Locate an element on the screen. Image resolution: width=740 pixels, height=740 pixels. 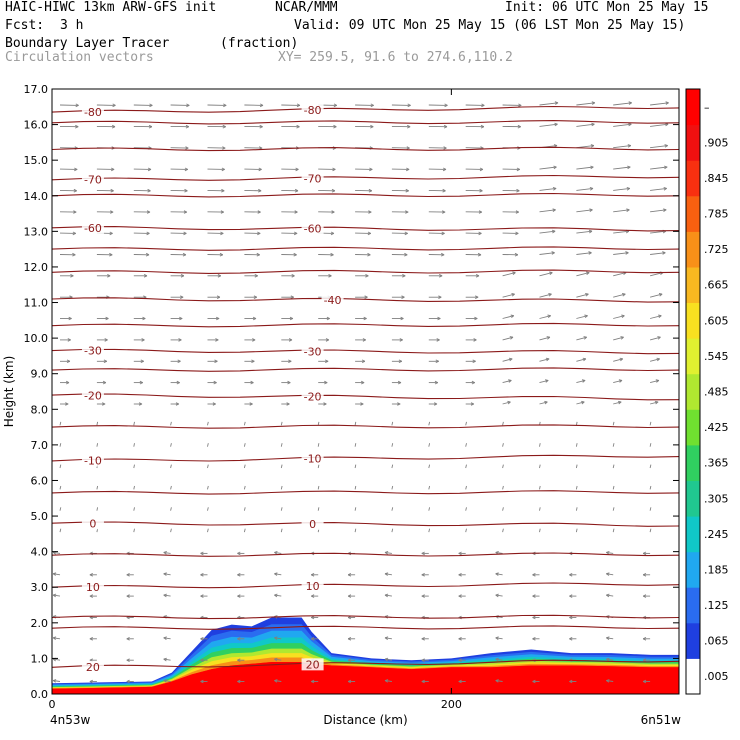
y-tick-label: 7.0 is located at coordinates (40, 445).